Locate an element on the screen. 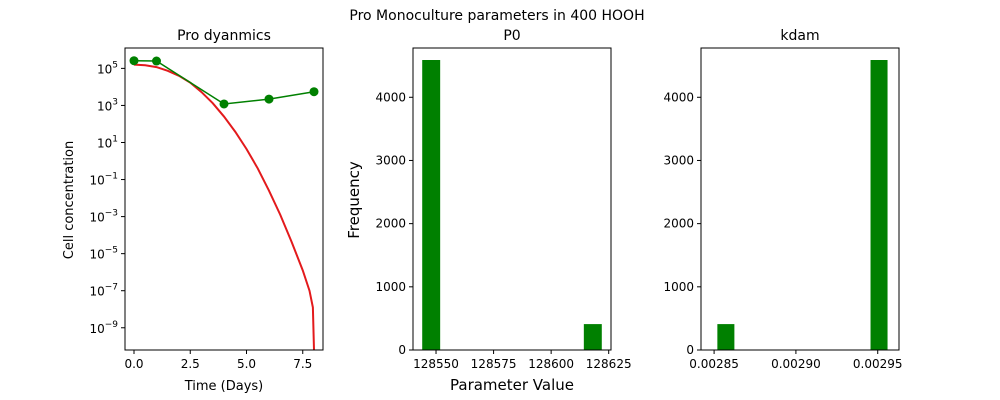 The image size is (1000, 400). shared-x-axis-label: Parameter Value is located at coordinates (512, 385).